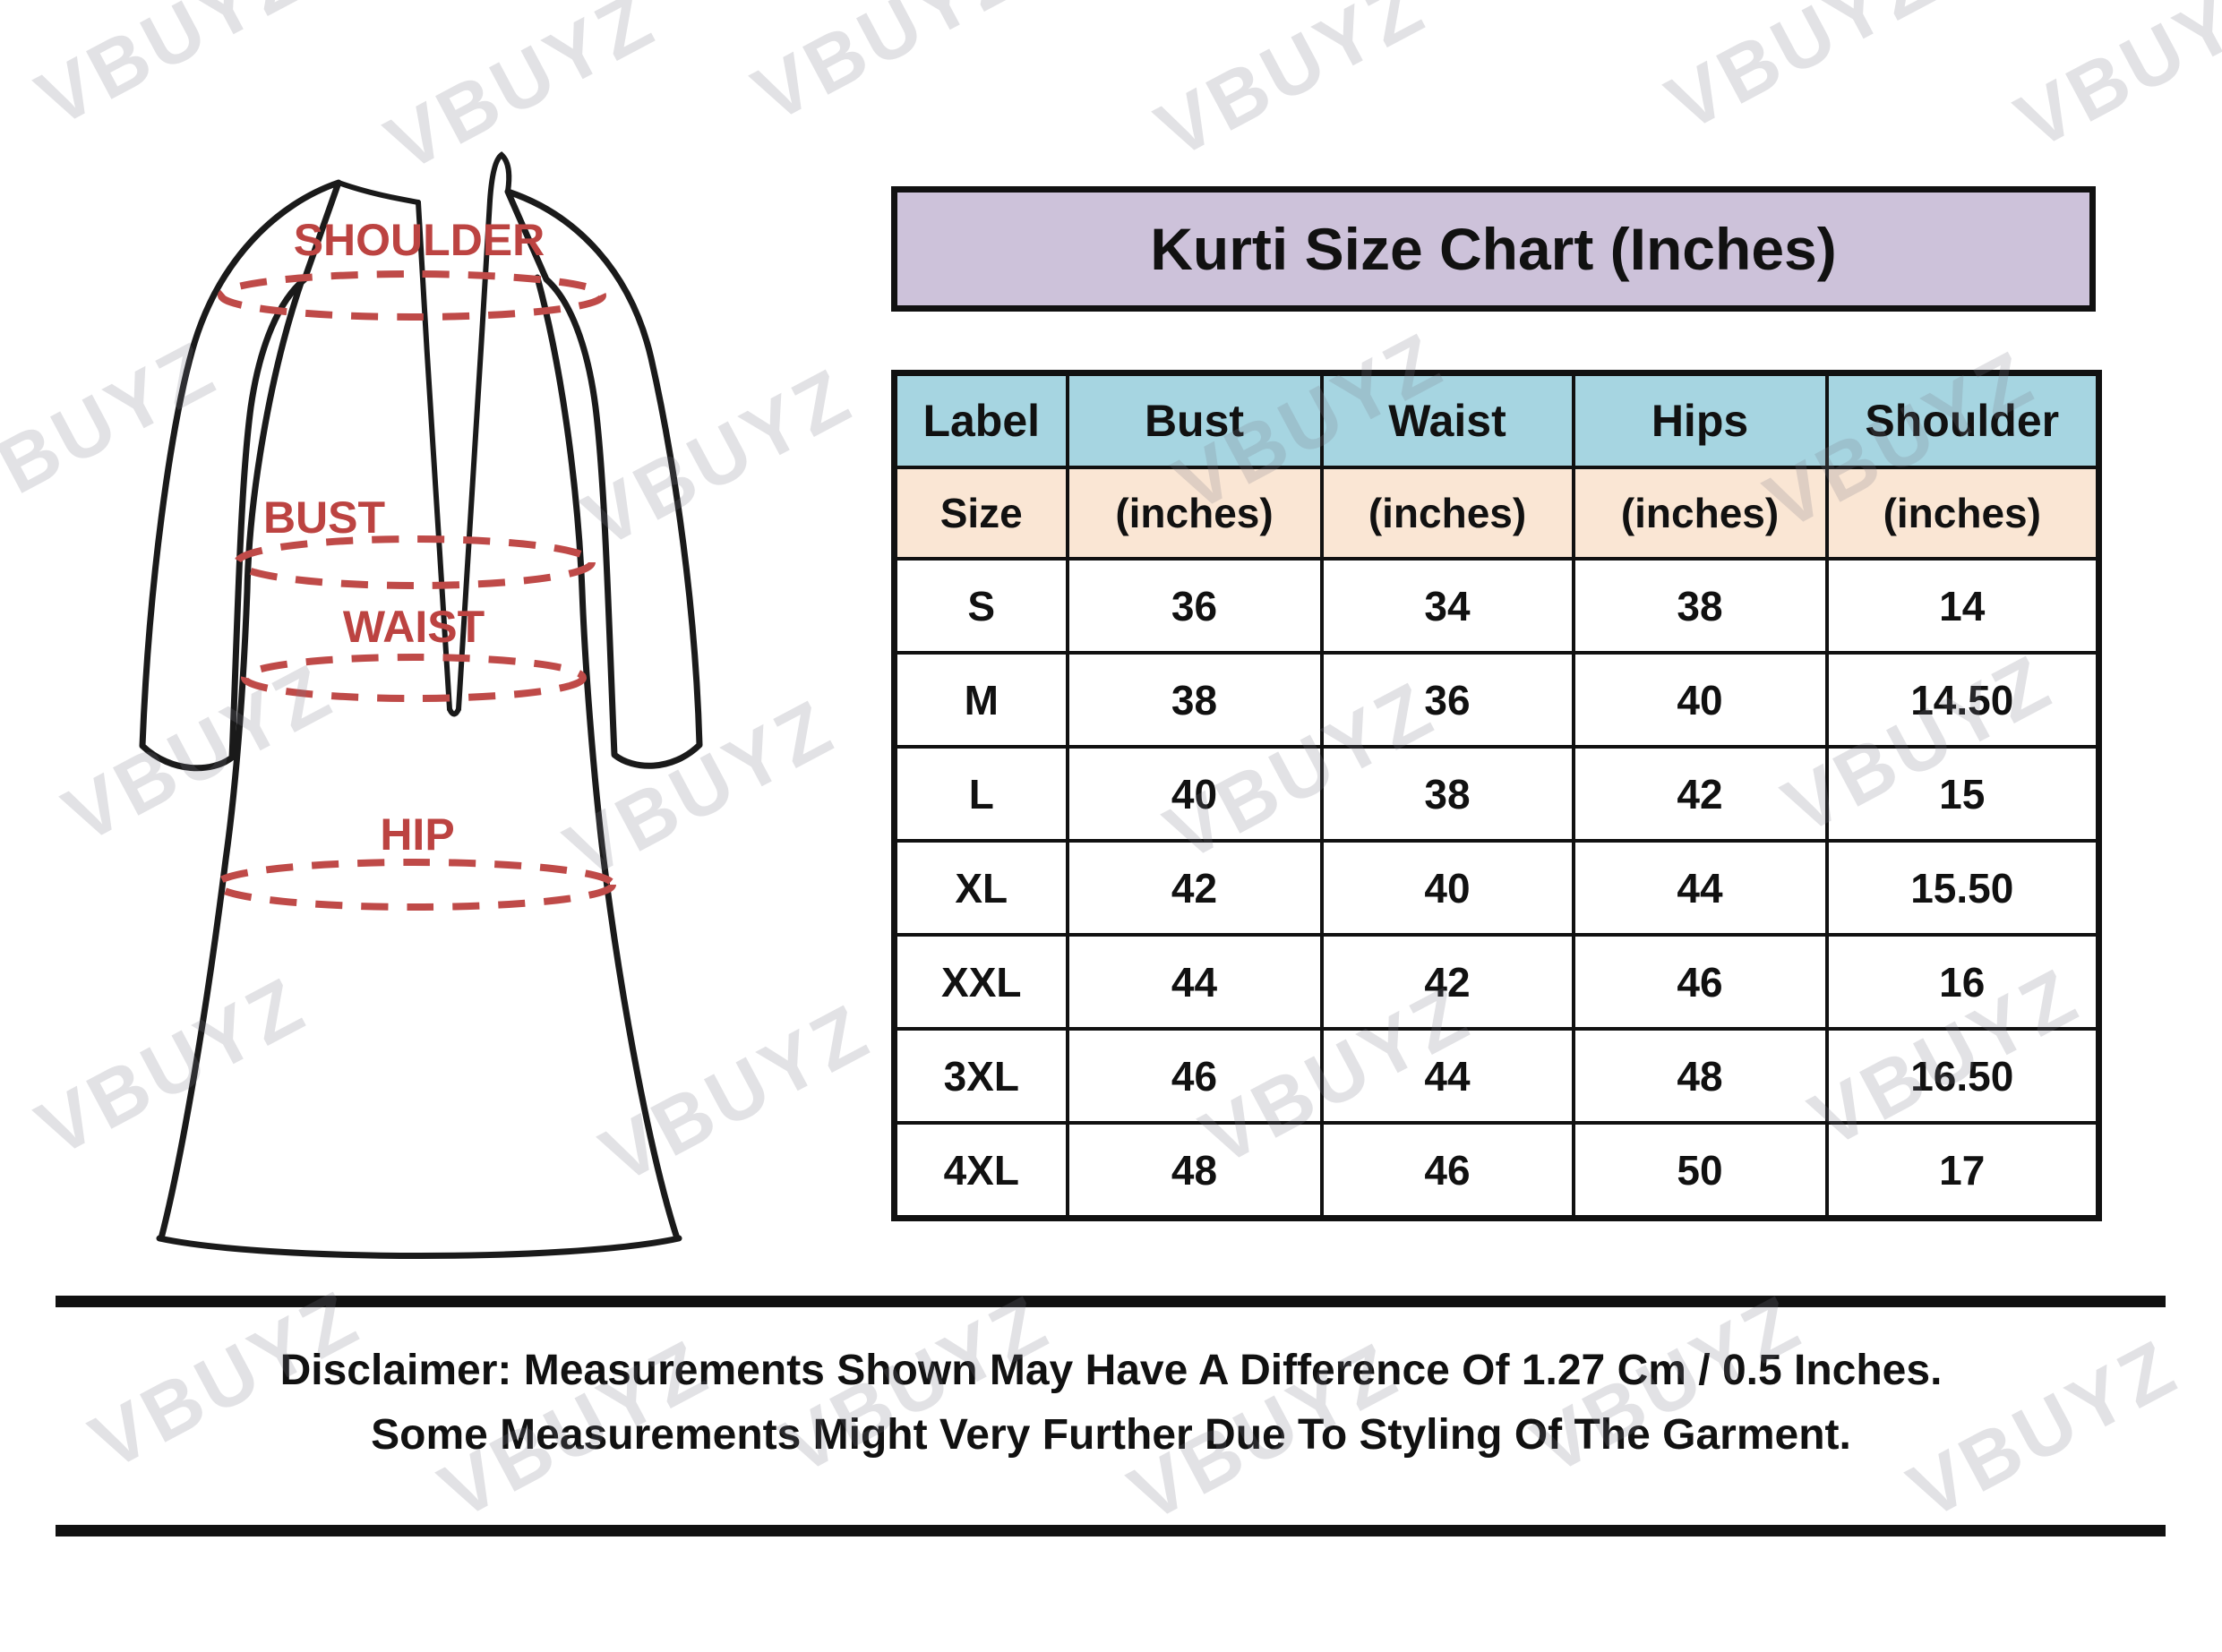  I want to click on subheader-shoulder-units: (inches), so click(1962, 513).